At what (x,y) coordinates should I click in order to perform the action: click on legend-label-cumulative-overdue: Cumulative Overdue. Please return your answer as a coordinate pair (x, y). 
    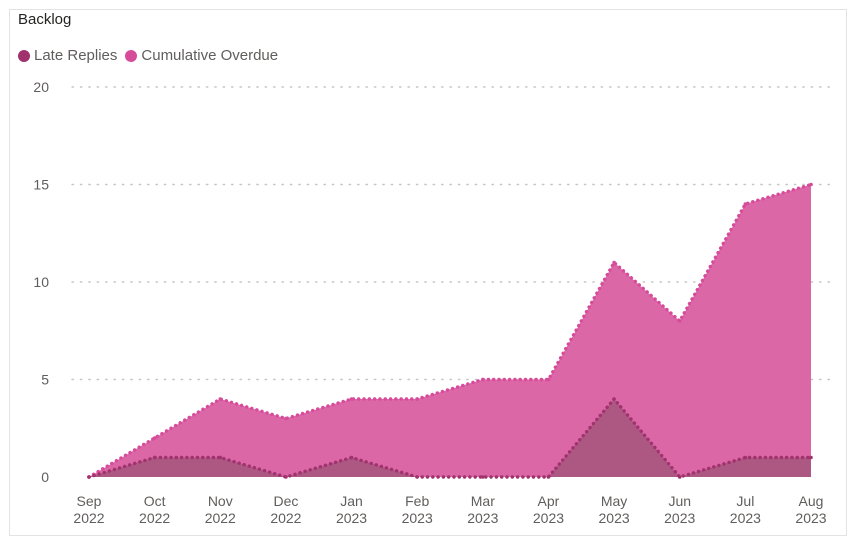
    Looking at the image, I should click on (210, 55).